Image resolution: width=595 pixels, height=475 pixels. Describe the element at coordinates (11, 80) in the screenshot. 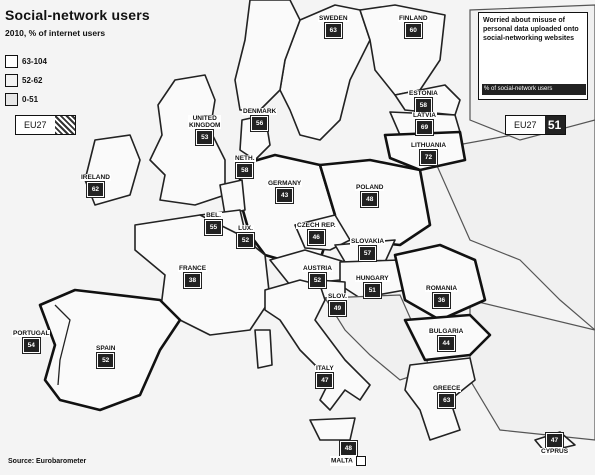

I see `legend-swatch-mid` at that location.